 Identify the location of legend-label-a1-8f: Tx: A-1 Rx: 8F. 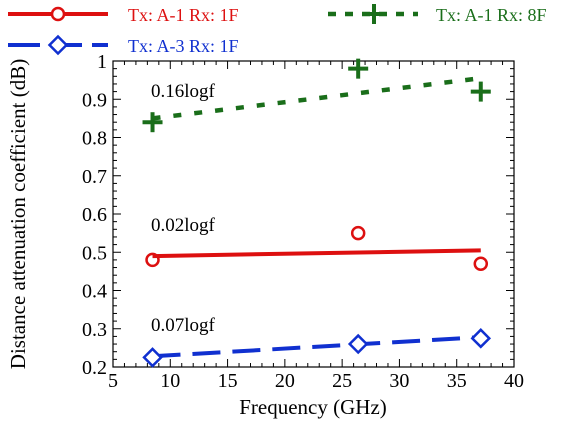
(491, 15).